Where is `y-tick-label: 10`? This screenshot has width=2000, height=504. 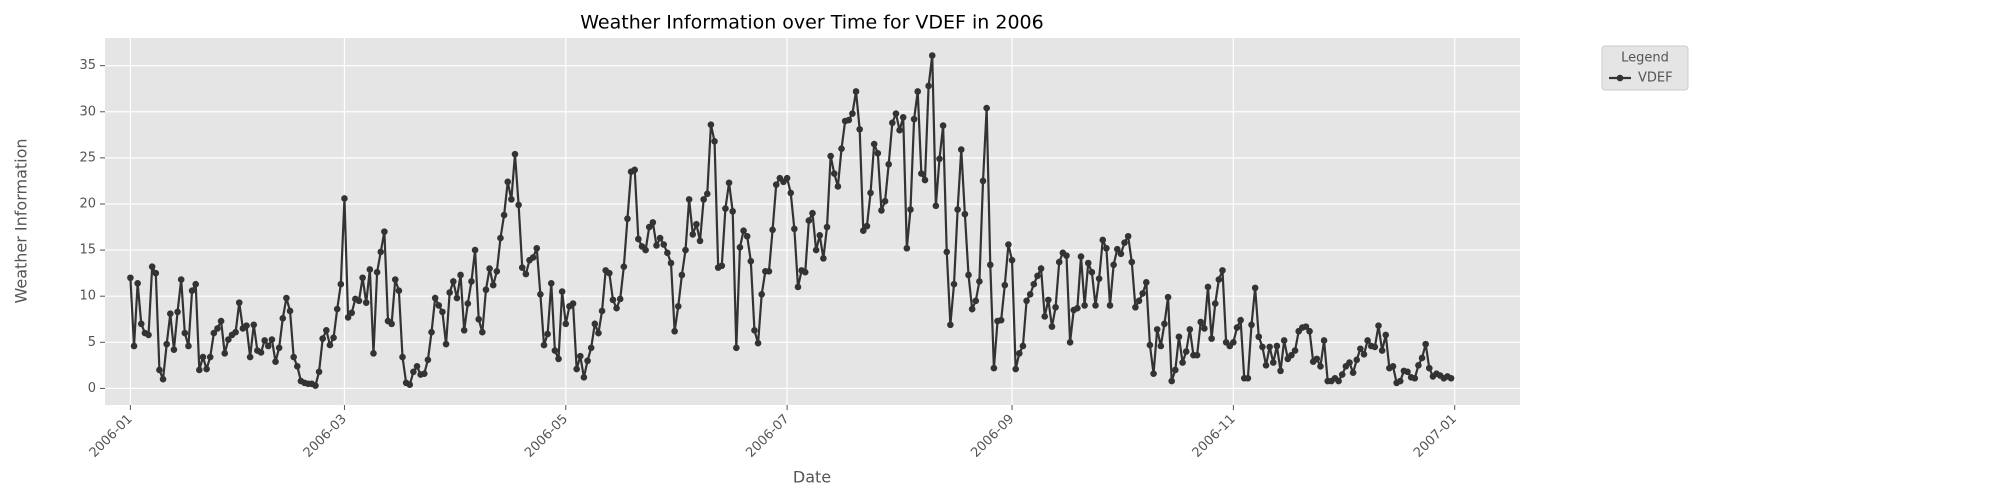 y-tick-label: 10 is located at coordinates (87, 296).